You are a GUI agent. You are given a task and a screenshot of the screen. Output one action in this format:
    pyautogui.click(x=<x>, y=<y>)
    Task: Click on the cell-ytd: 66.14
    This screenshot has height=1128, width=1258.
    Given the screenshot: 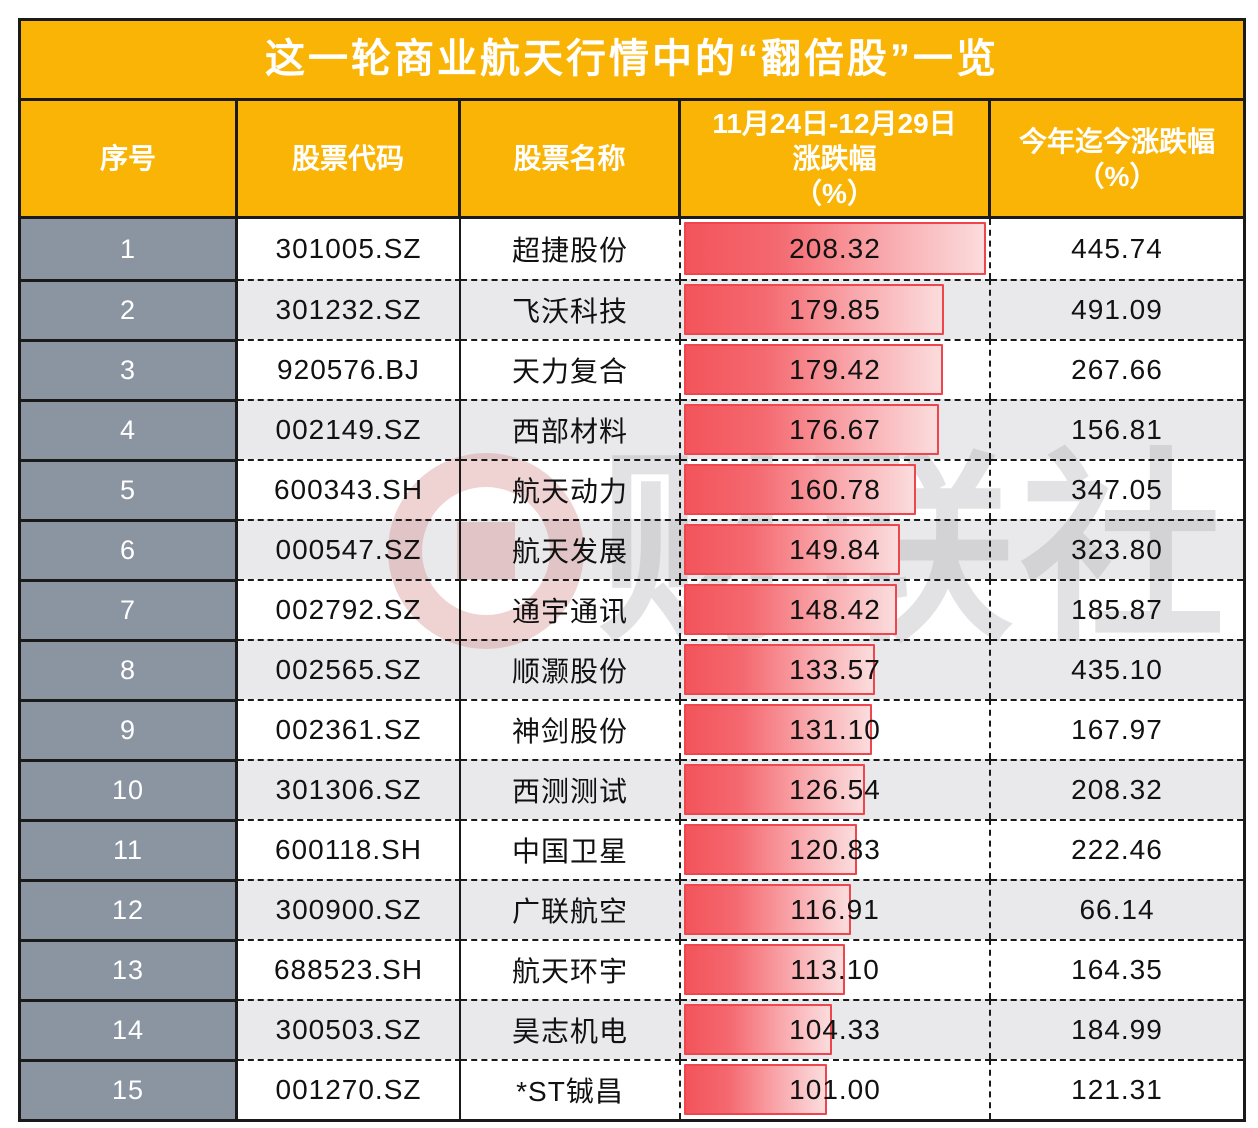 What is the action you would take?
    pyautogui.click(x=1117, y=909)
    